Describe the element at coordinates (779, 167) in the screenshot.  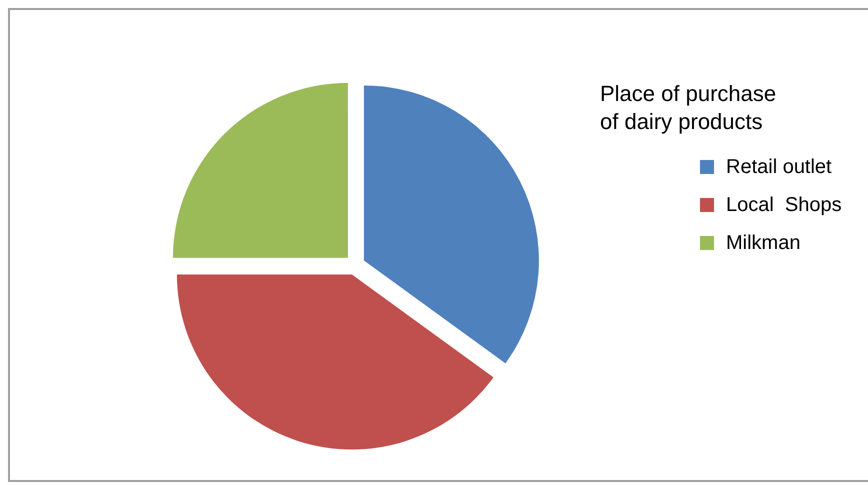
I see `legend-label: Retail outlet` at that location.